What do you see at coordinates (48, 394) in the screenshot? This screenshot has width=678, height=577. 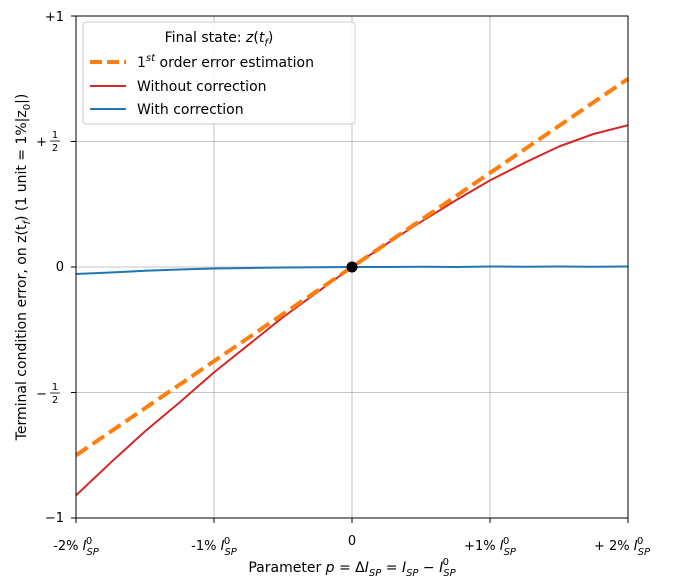 I see `y-tick-label-neg-half: − 1 2` at bounding box center [48, 394].